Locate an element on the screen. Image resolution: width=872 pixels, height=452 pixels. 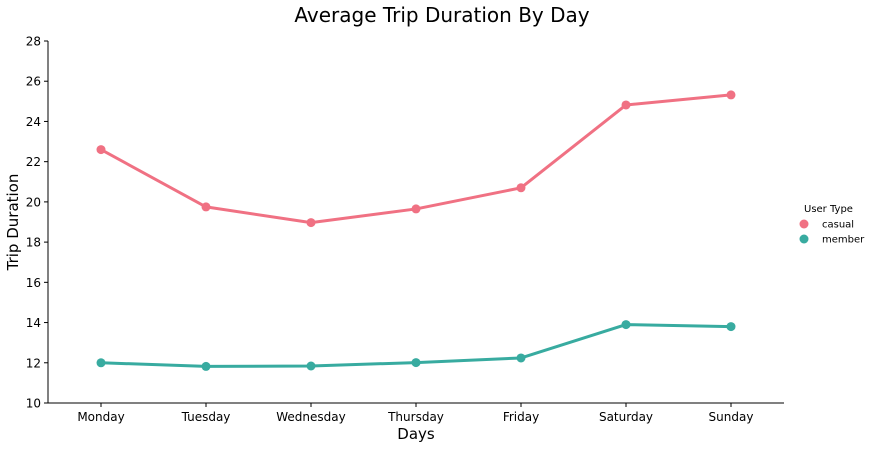
x-tick-label: Tuesday is located at coordinates (206, 417).